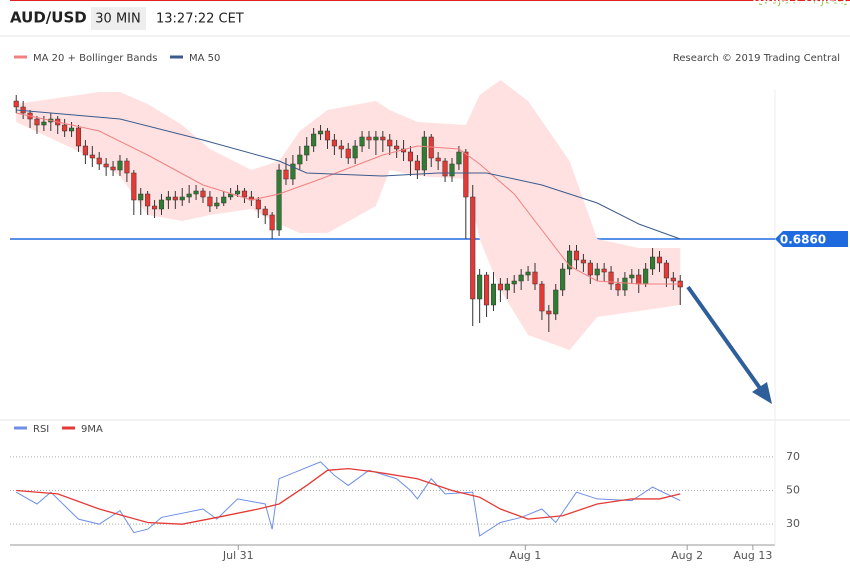 This screenshot has height=576, width=850. Describe the element at coordinates (41, 429) in the screenshot. I see `legend-label: RSI` at that location.